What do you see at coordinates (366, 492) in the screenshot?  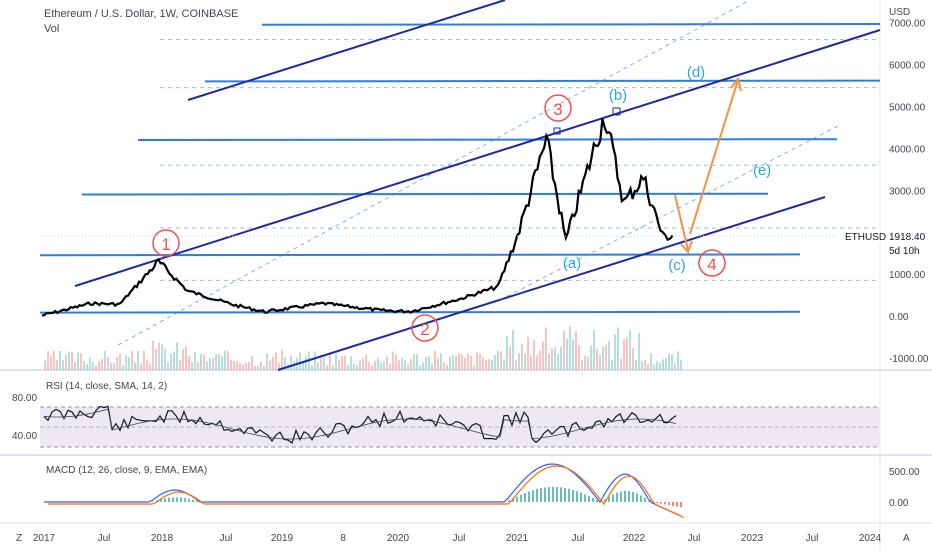 I see `macd-signal-line` at bounding box center [366, 492].